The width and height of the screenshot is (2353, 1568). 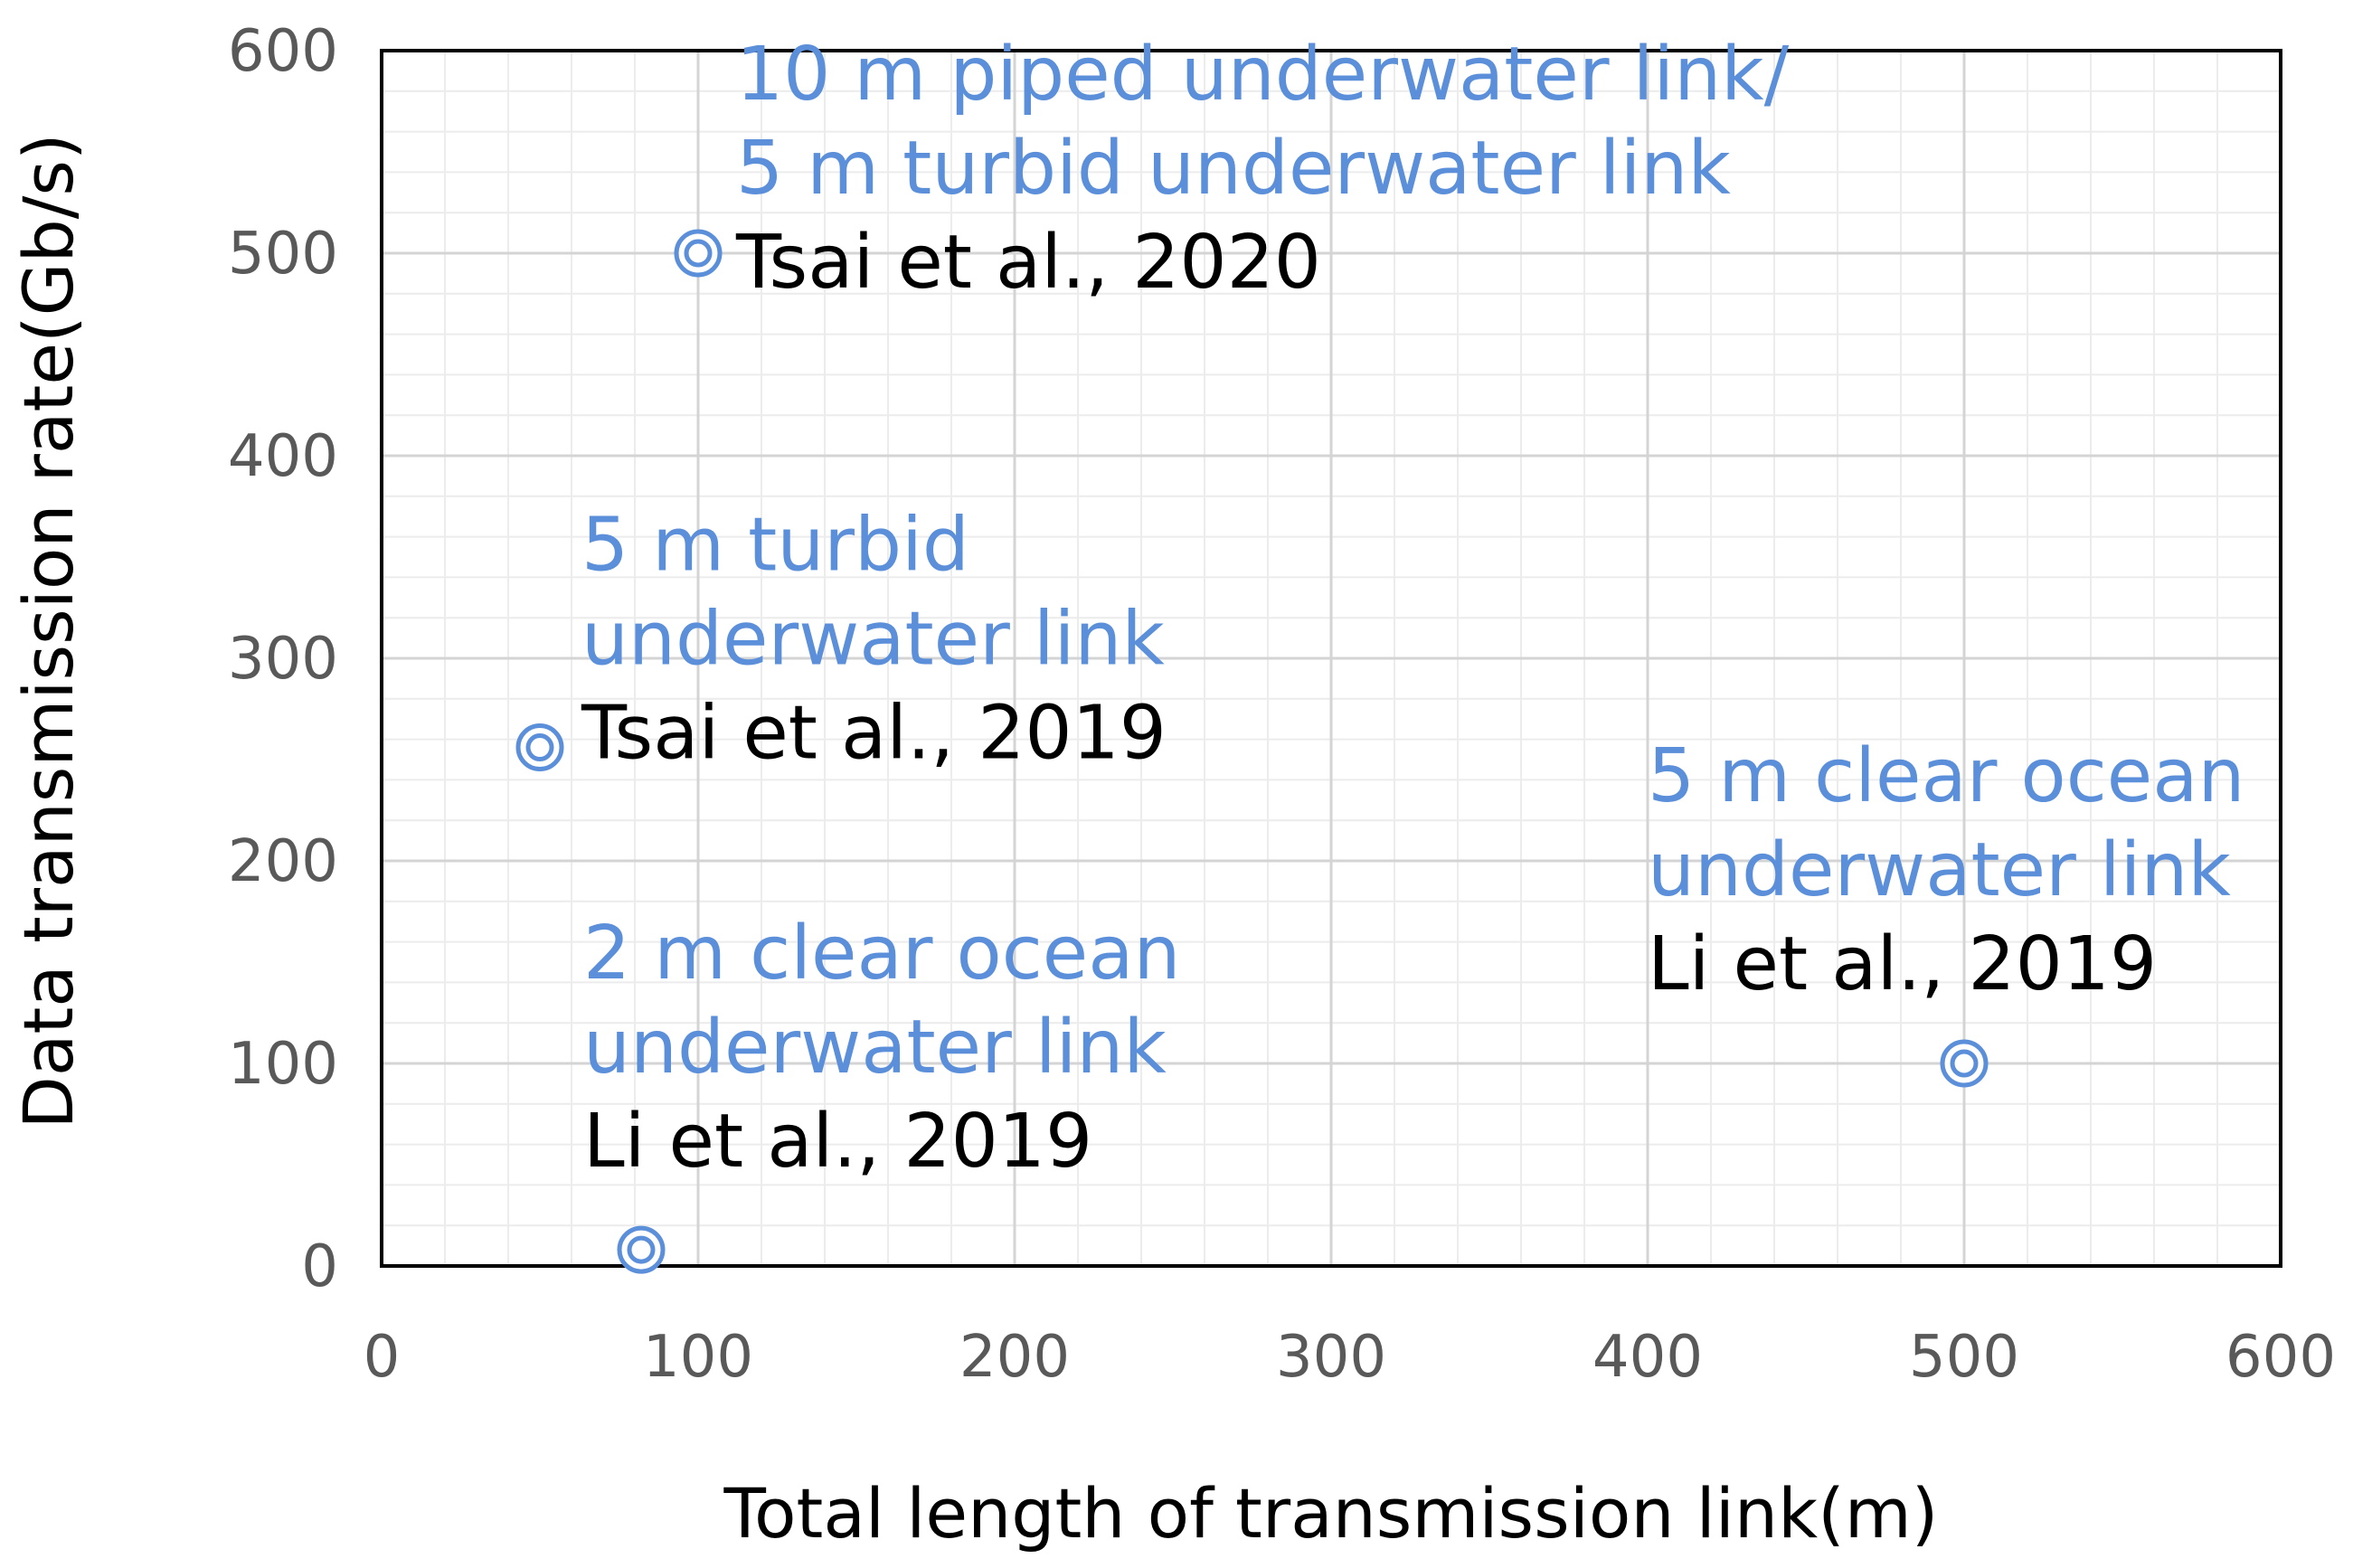 I want to click on x-tick-label: 400, so click(x=1647, y=1357).